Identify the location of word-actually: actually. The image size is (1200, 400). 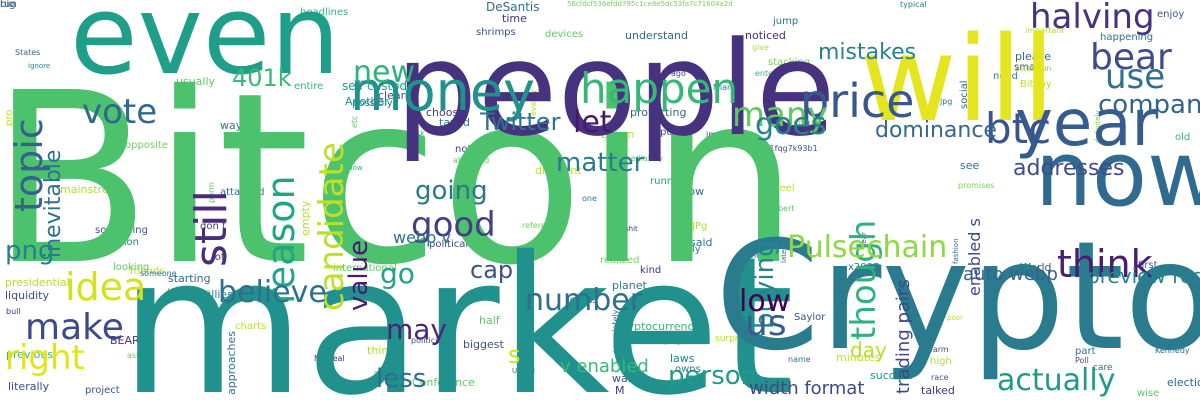
(1056, 380).